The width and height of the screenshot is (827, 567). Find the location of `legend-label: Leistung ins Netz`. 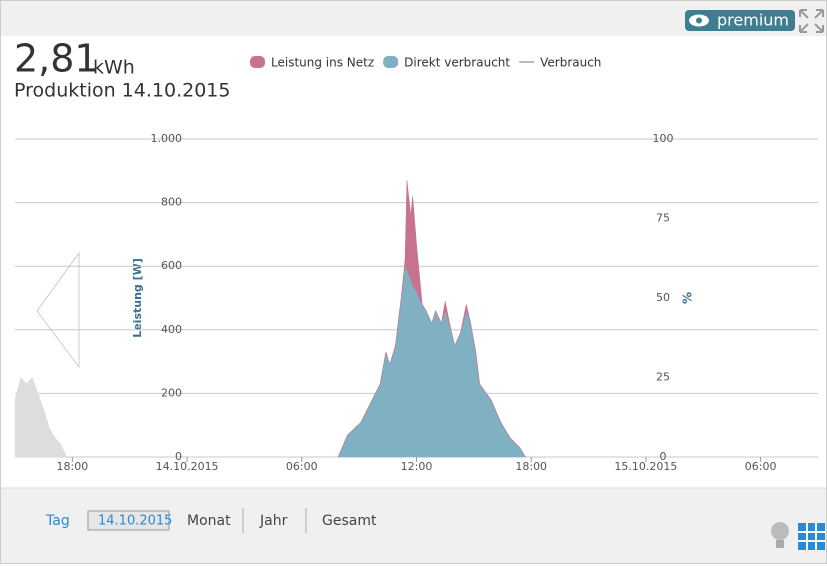

legend-label: Leistung ins Netz is located at coordinates (322, 63).